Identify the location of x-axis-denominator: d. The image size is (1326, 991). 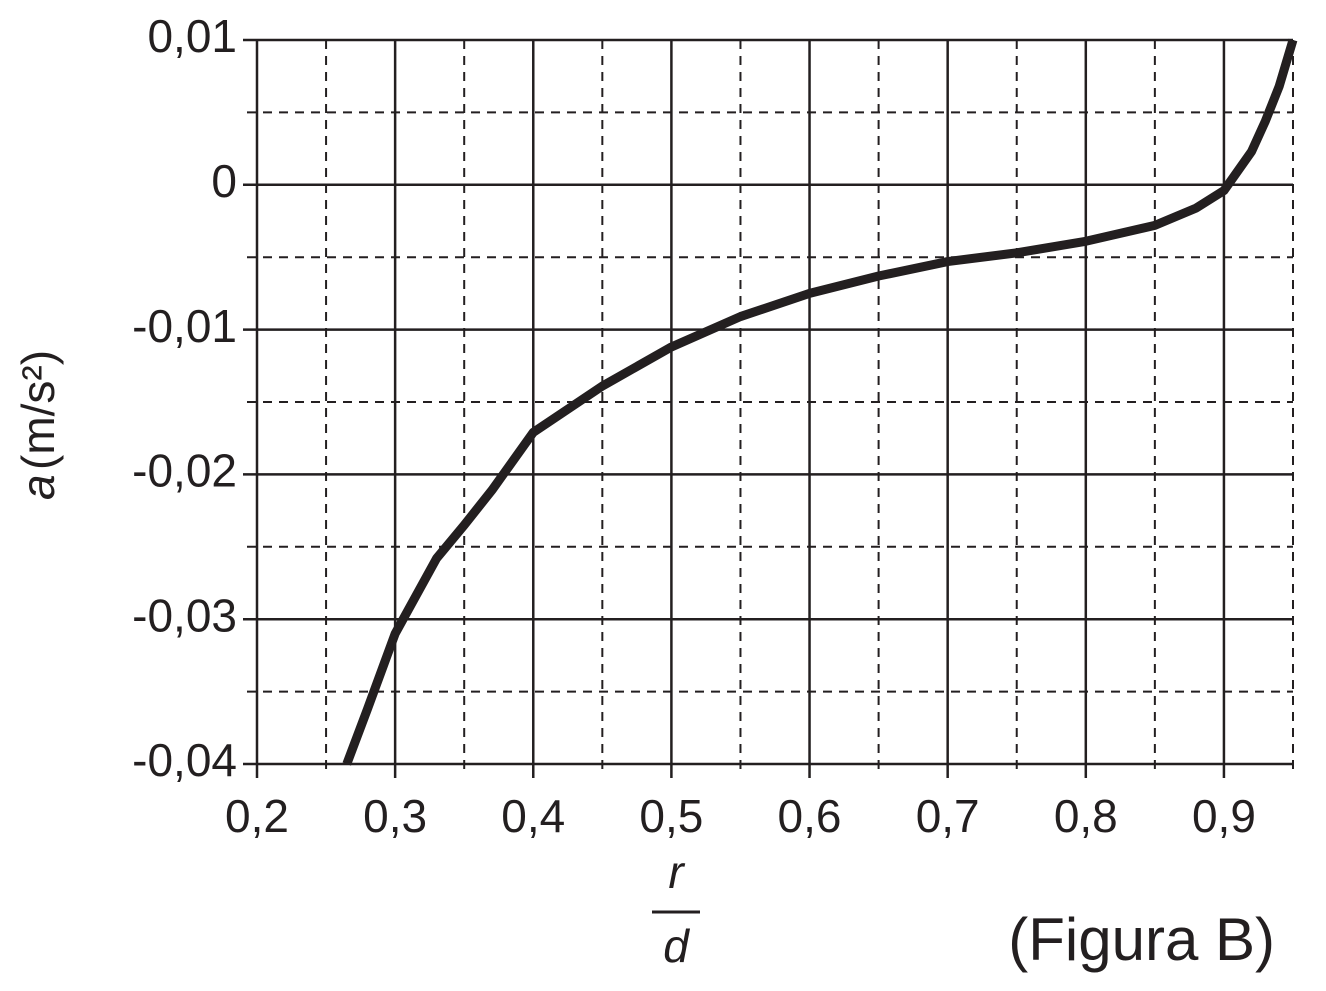
(676, 946).